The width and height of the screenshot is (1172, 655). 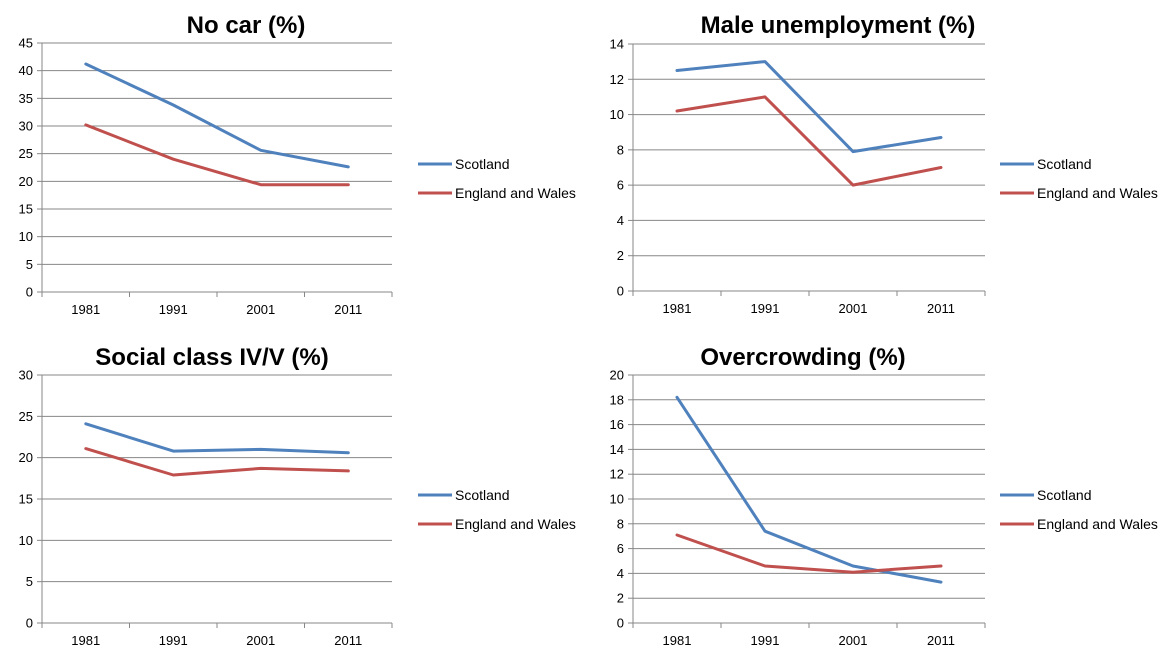 What do you see at coordinates (26, 70) in the screenshot?
I see `y-tick-label: 40` at bounding box center [26, 70].